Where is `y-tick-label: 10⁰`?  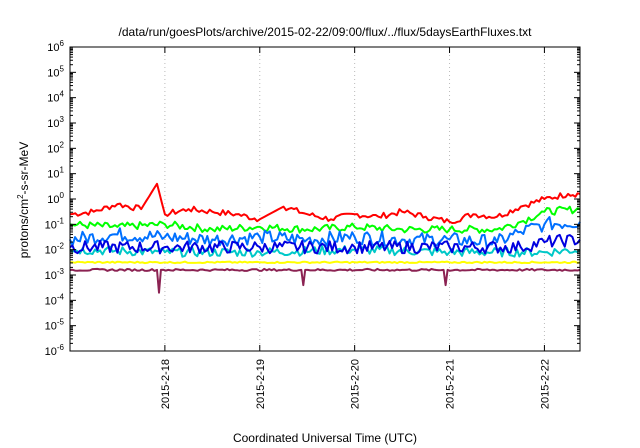 y-tick-label: 10⁰ is located at coordinates (55, 198).